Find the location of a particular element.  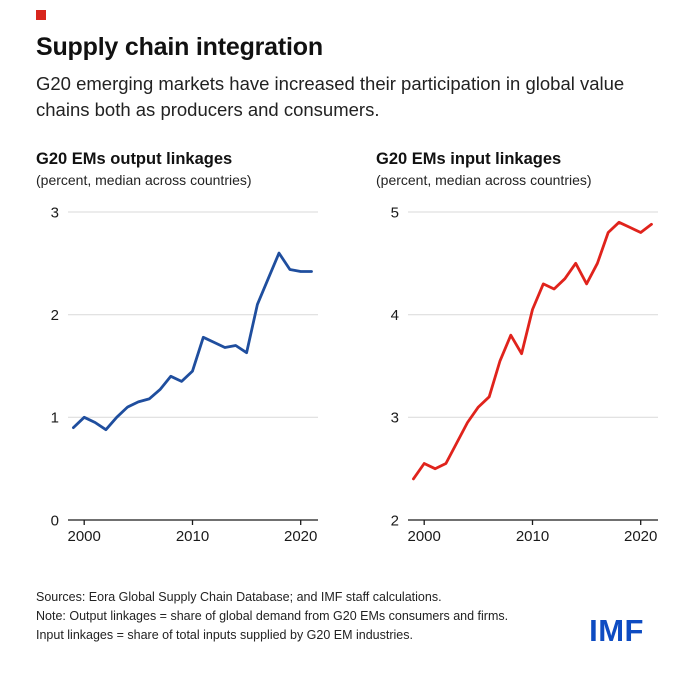

input-chart-title: G20 EMs input linkages is located at coordinates (469, 158).